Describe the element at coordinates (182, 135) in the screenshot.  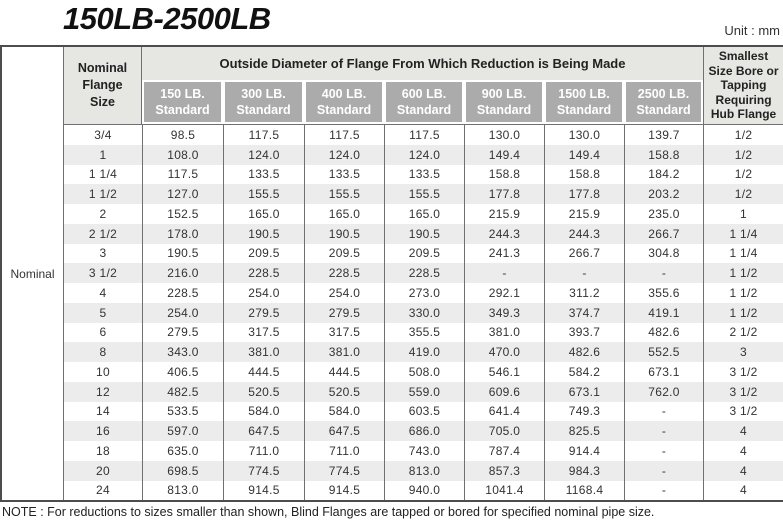
I see `od-value-cell: 98.5` at that location.